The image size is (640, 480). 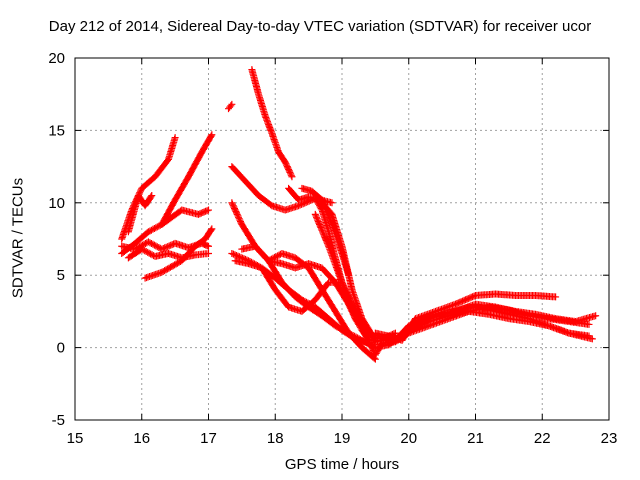 I want to click on x-tick-label: 18, so click(x=275, y=438).